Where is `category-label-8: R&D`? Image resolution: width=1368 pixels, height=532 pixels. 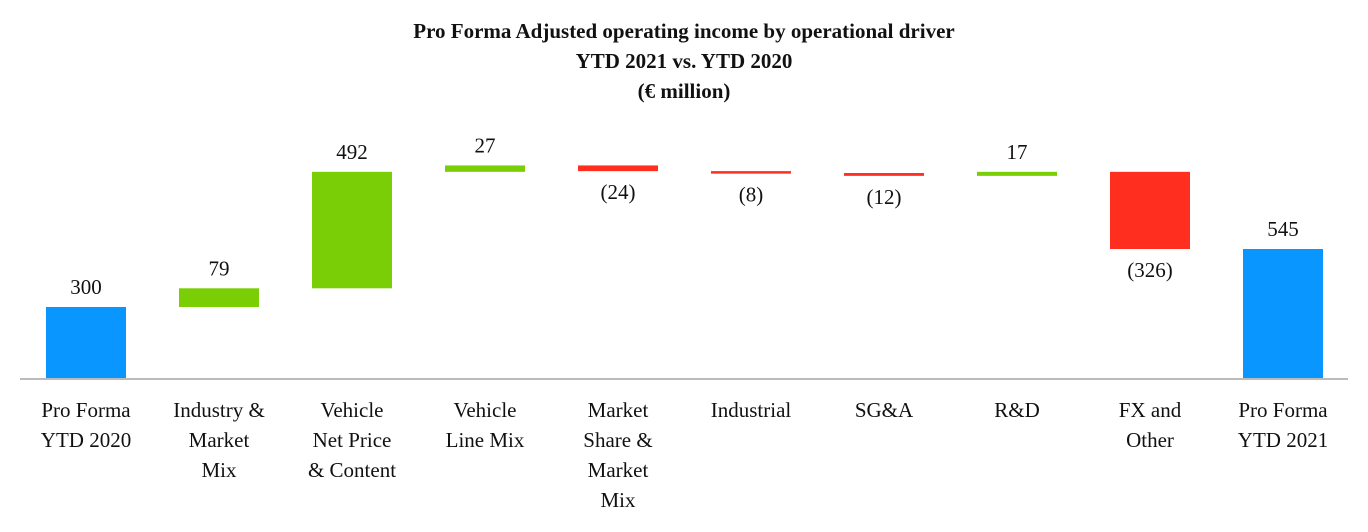
category-label-8: R&D is located at coordinates (1017, 410).